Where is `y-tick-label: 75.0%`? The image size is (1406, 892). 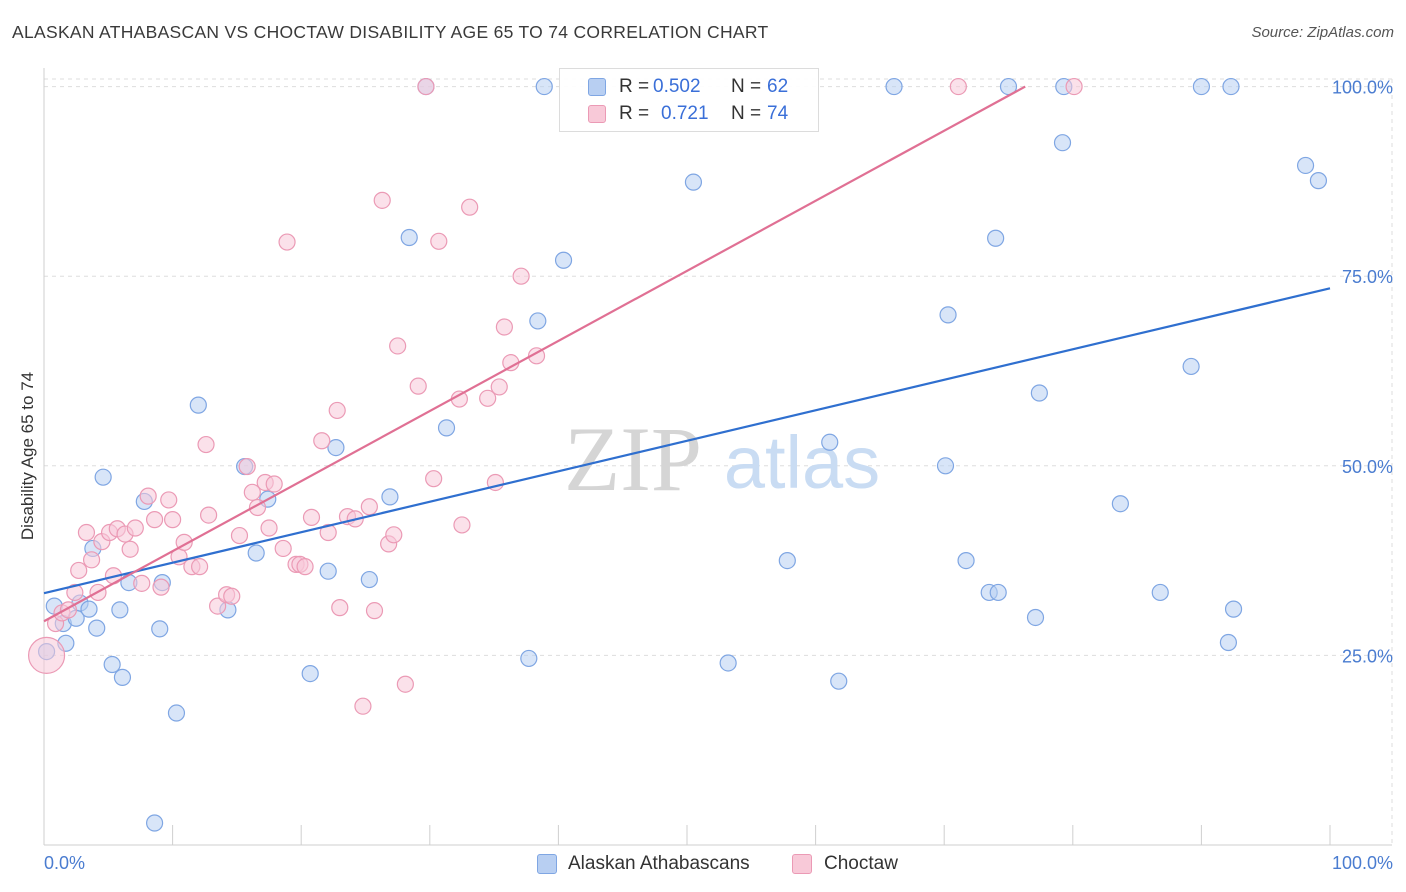
y-tick-label: 75.0% is located at coordinates (1367, 277).